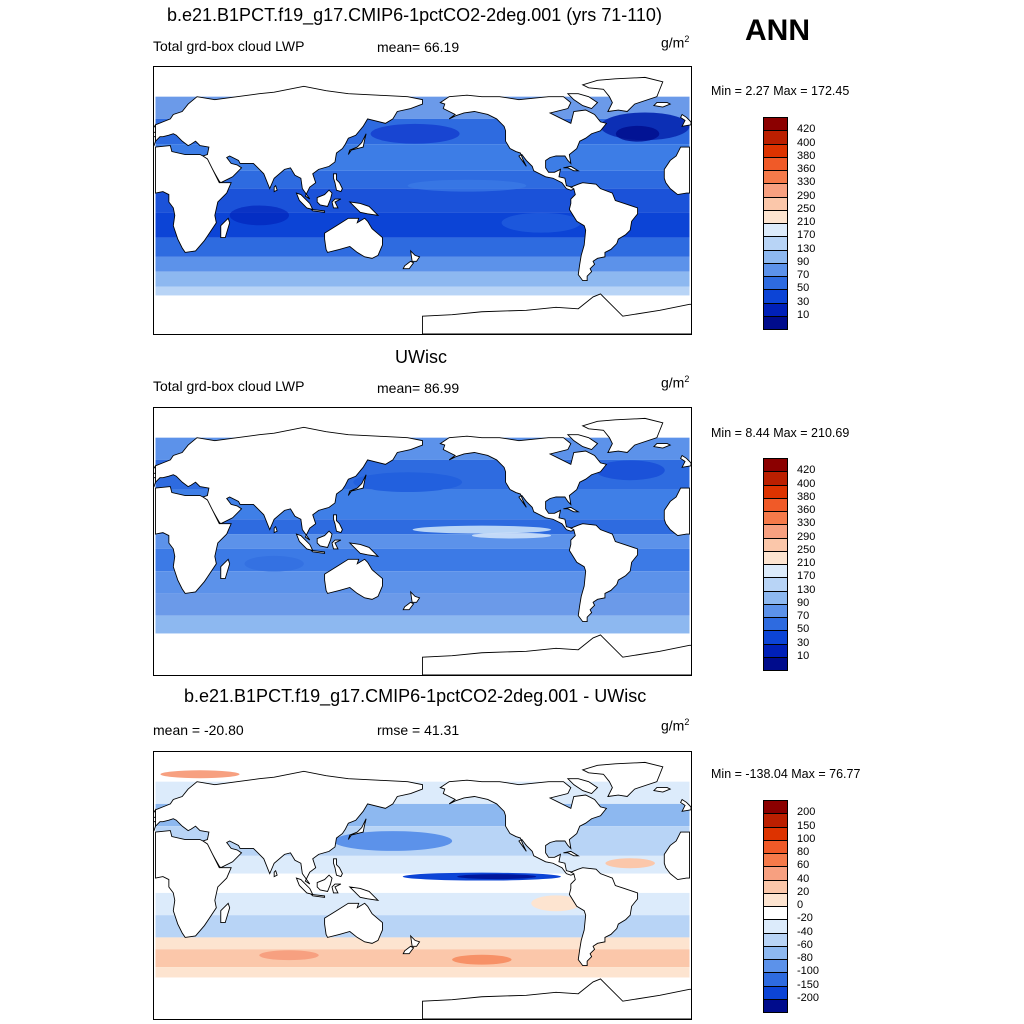 The image size is (1024, 1024). I want to click on colorbar-tick-label: 70, so click(803, 275).